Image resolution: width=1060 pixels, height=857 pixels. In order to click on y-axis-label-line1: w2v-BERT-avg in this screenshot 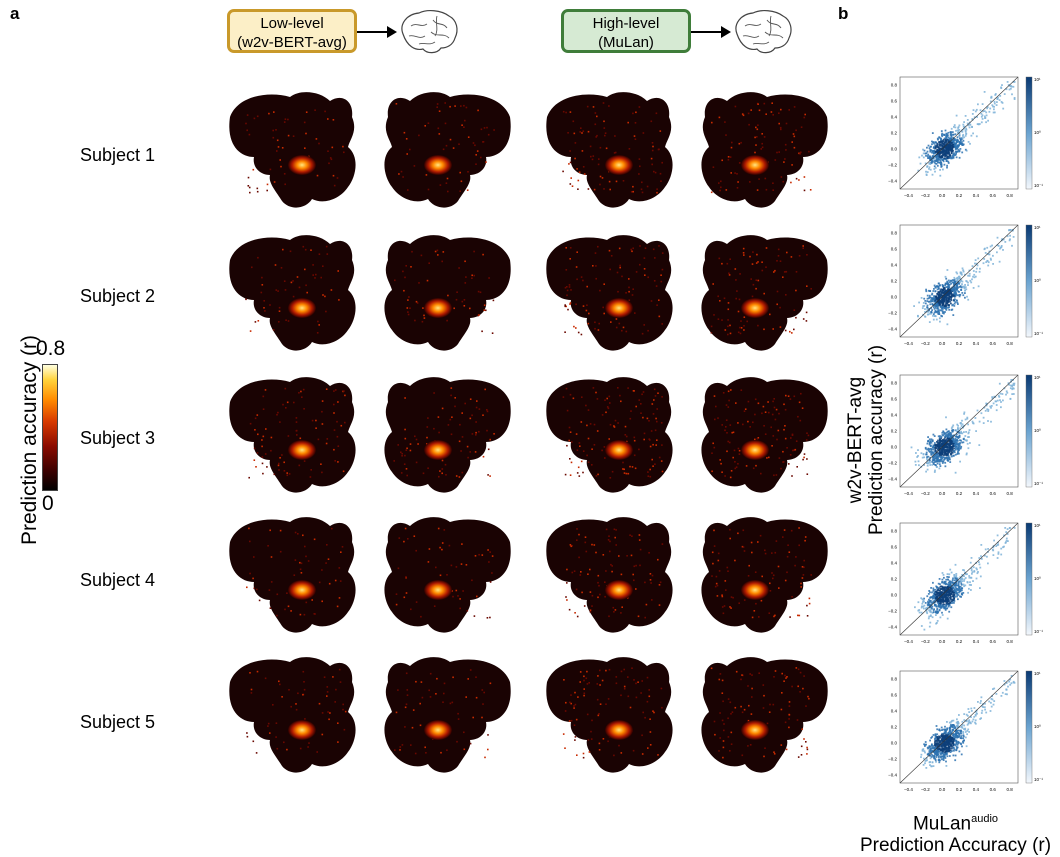, I will do `click(855, 440)`.